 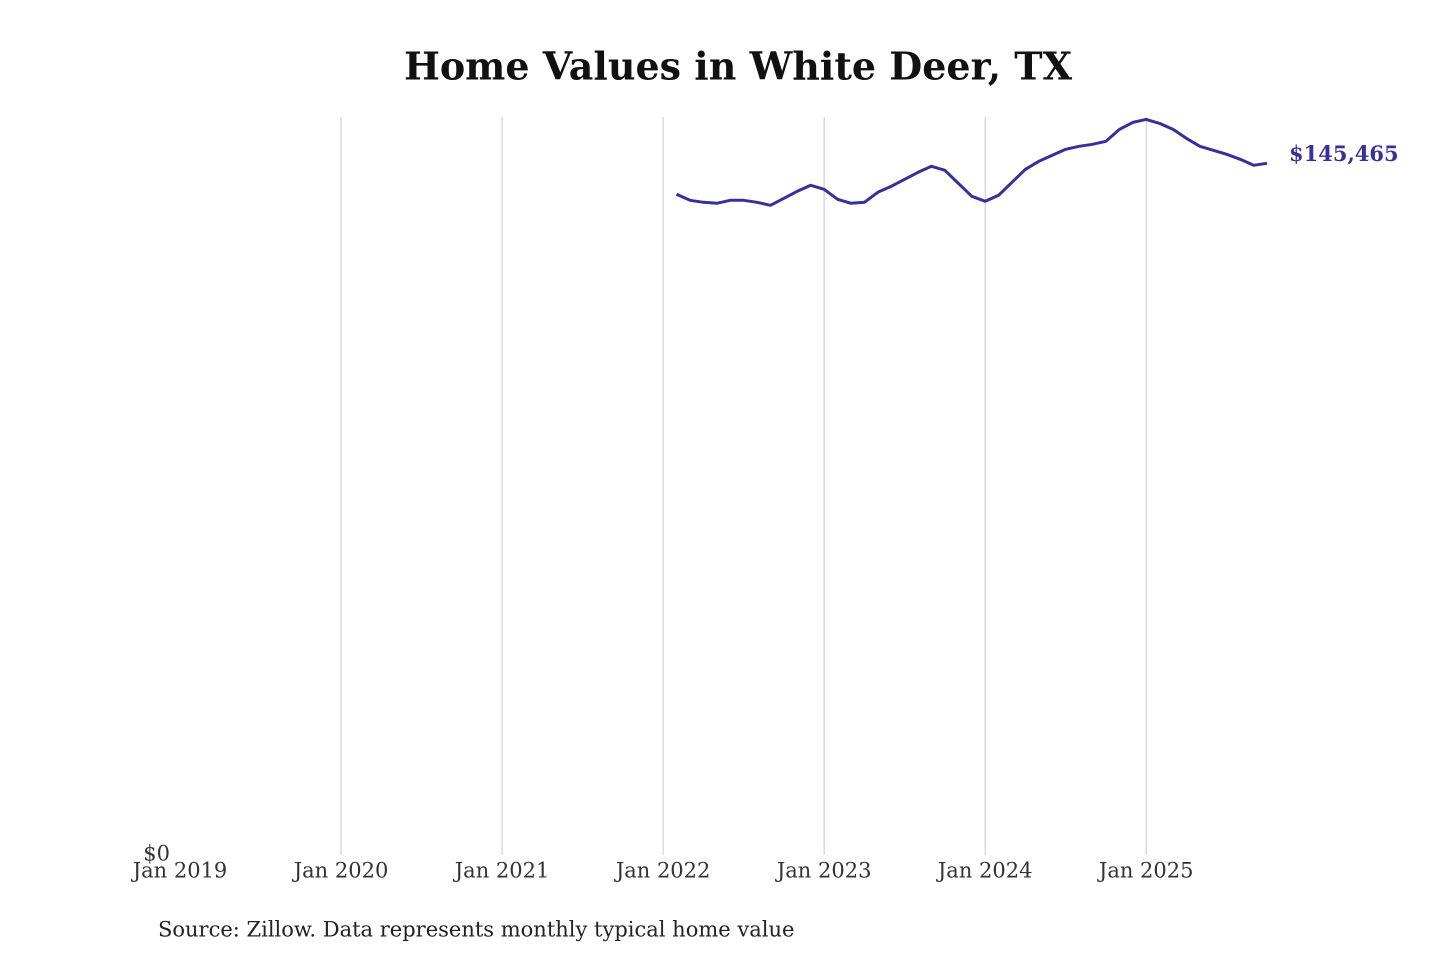 I want to click on y-tick-label: $0, so click(x=156, y=854).